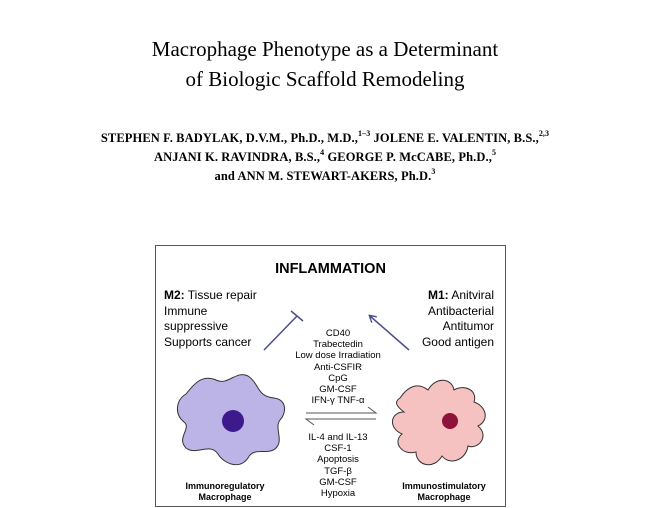  Describe the element at coordinates (220, 295) in the screenshot. I see `m2-line-1-text: Tissue repair` at that location.